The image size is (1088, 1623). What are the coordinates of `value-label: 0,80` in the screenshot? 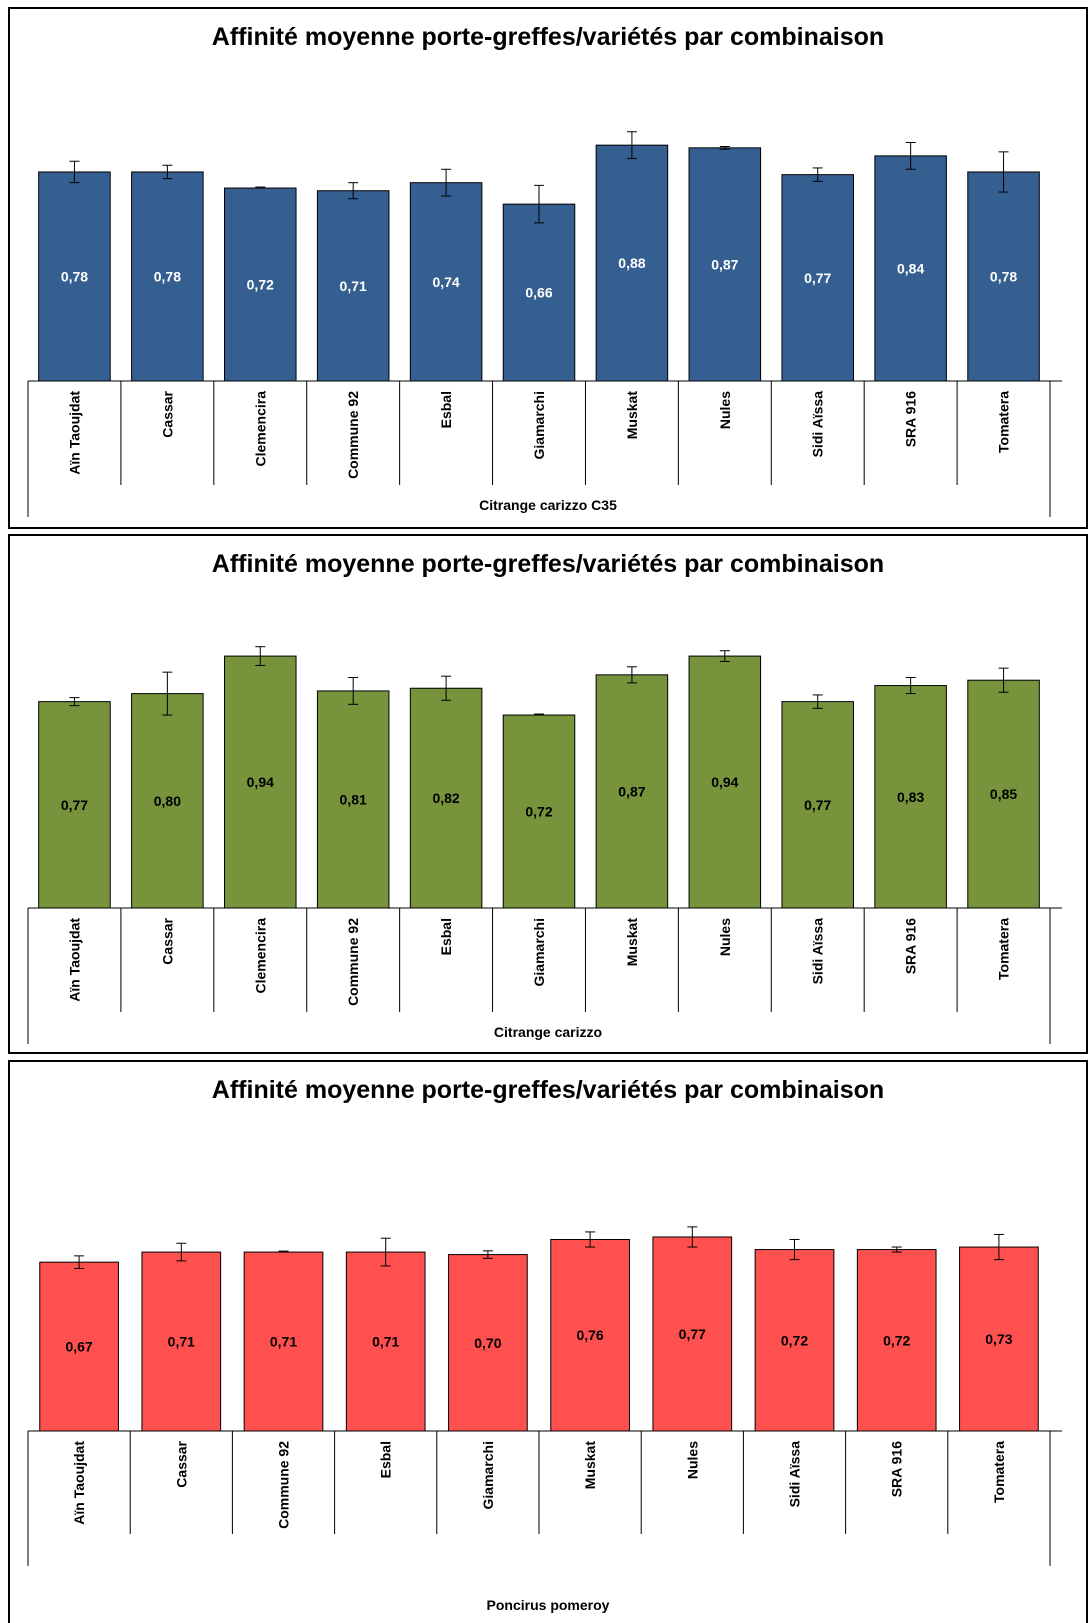 It's located at (167, 801).